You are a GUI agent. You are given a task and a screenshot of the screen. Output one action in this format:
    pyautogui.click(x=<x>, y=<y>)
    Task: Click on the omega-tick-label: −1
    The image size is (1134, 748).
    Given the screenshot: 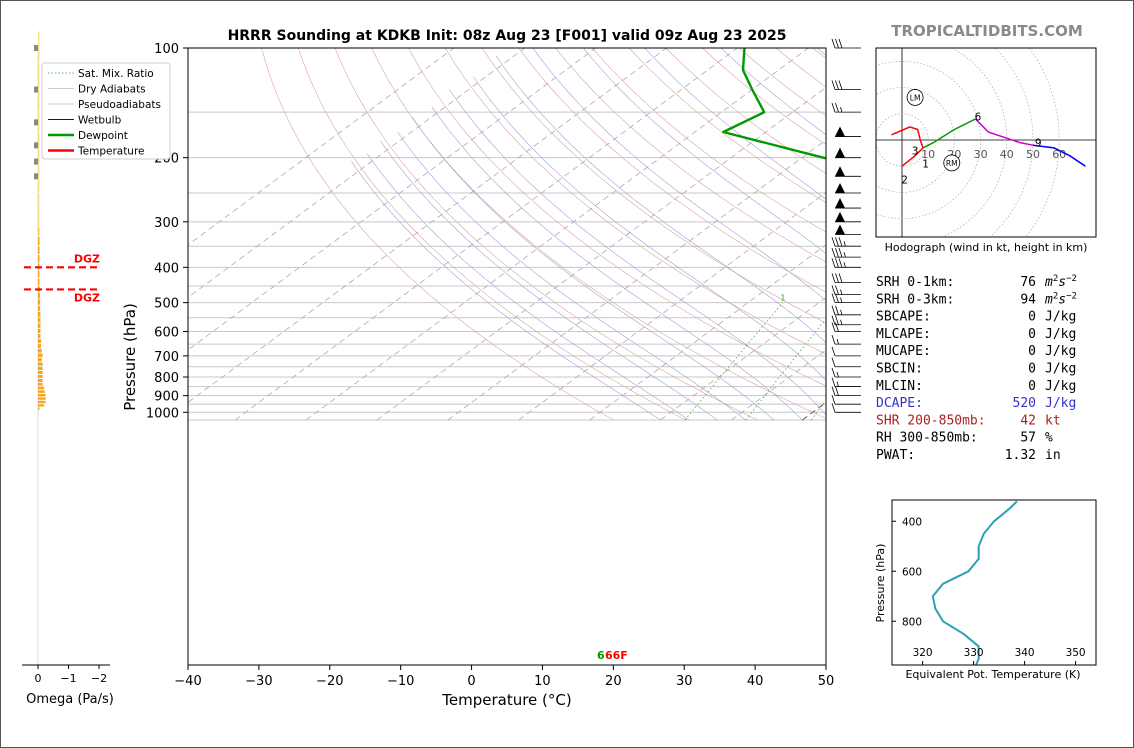 What is the action you would take?
    pyautogui.click(x=68, y=678)
    